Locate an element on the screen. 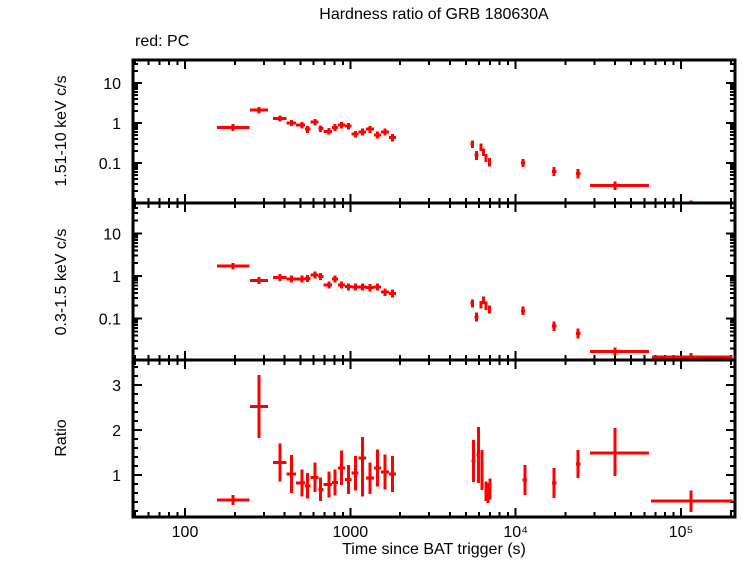 This screenshot has height=566, width=742. y-axis-label-soft: 0.3-1.5 keV c/s is located at coordinates (61, 282).